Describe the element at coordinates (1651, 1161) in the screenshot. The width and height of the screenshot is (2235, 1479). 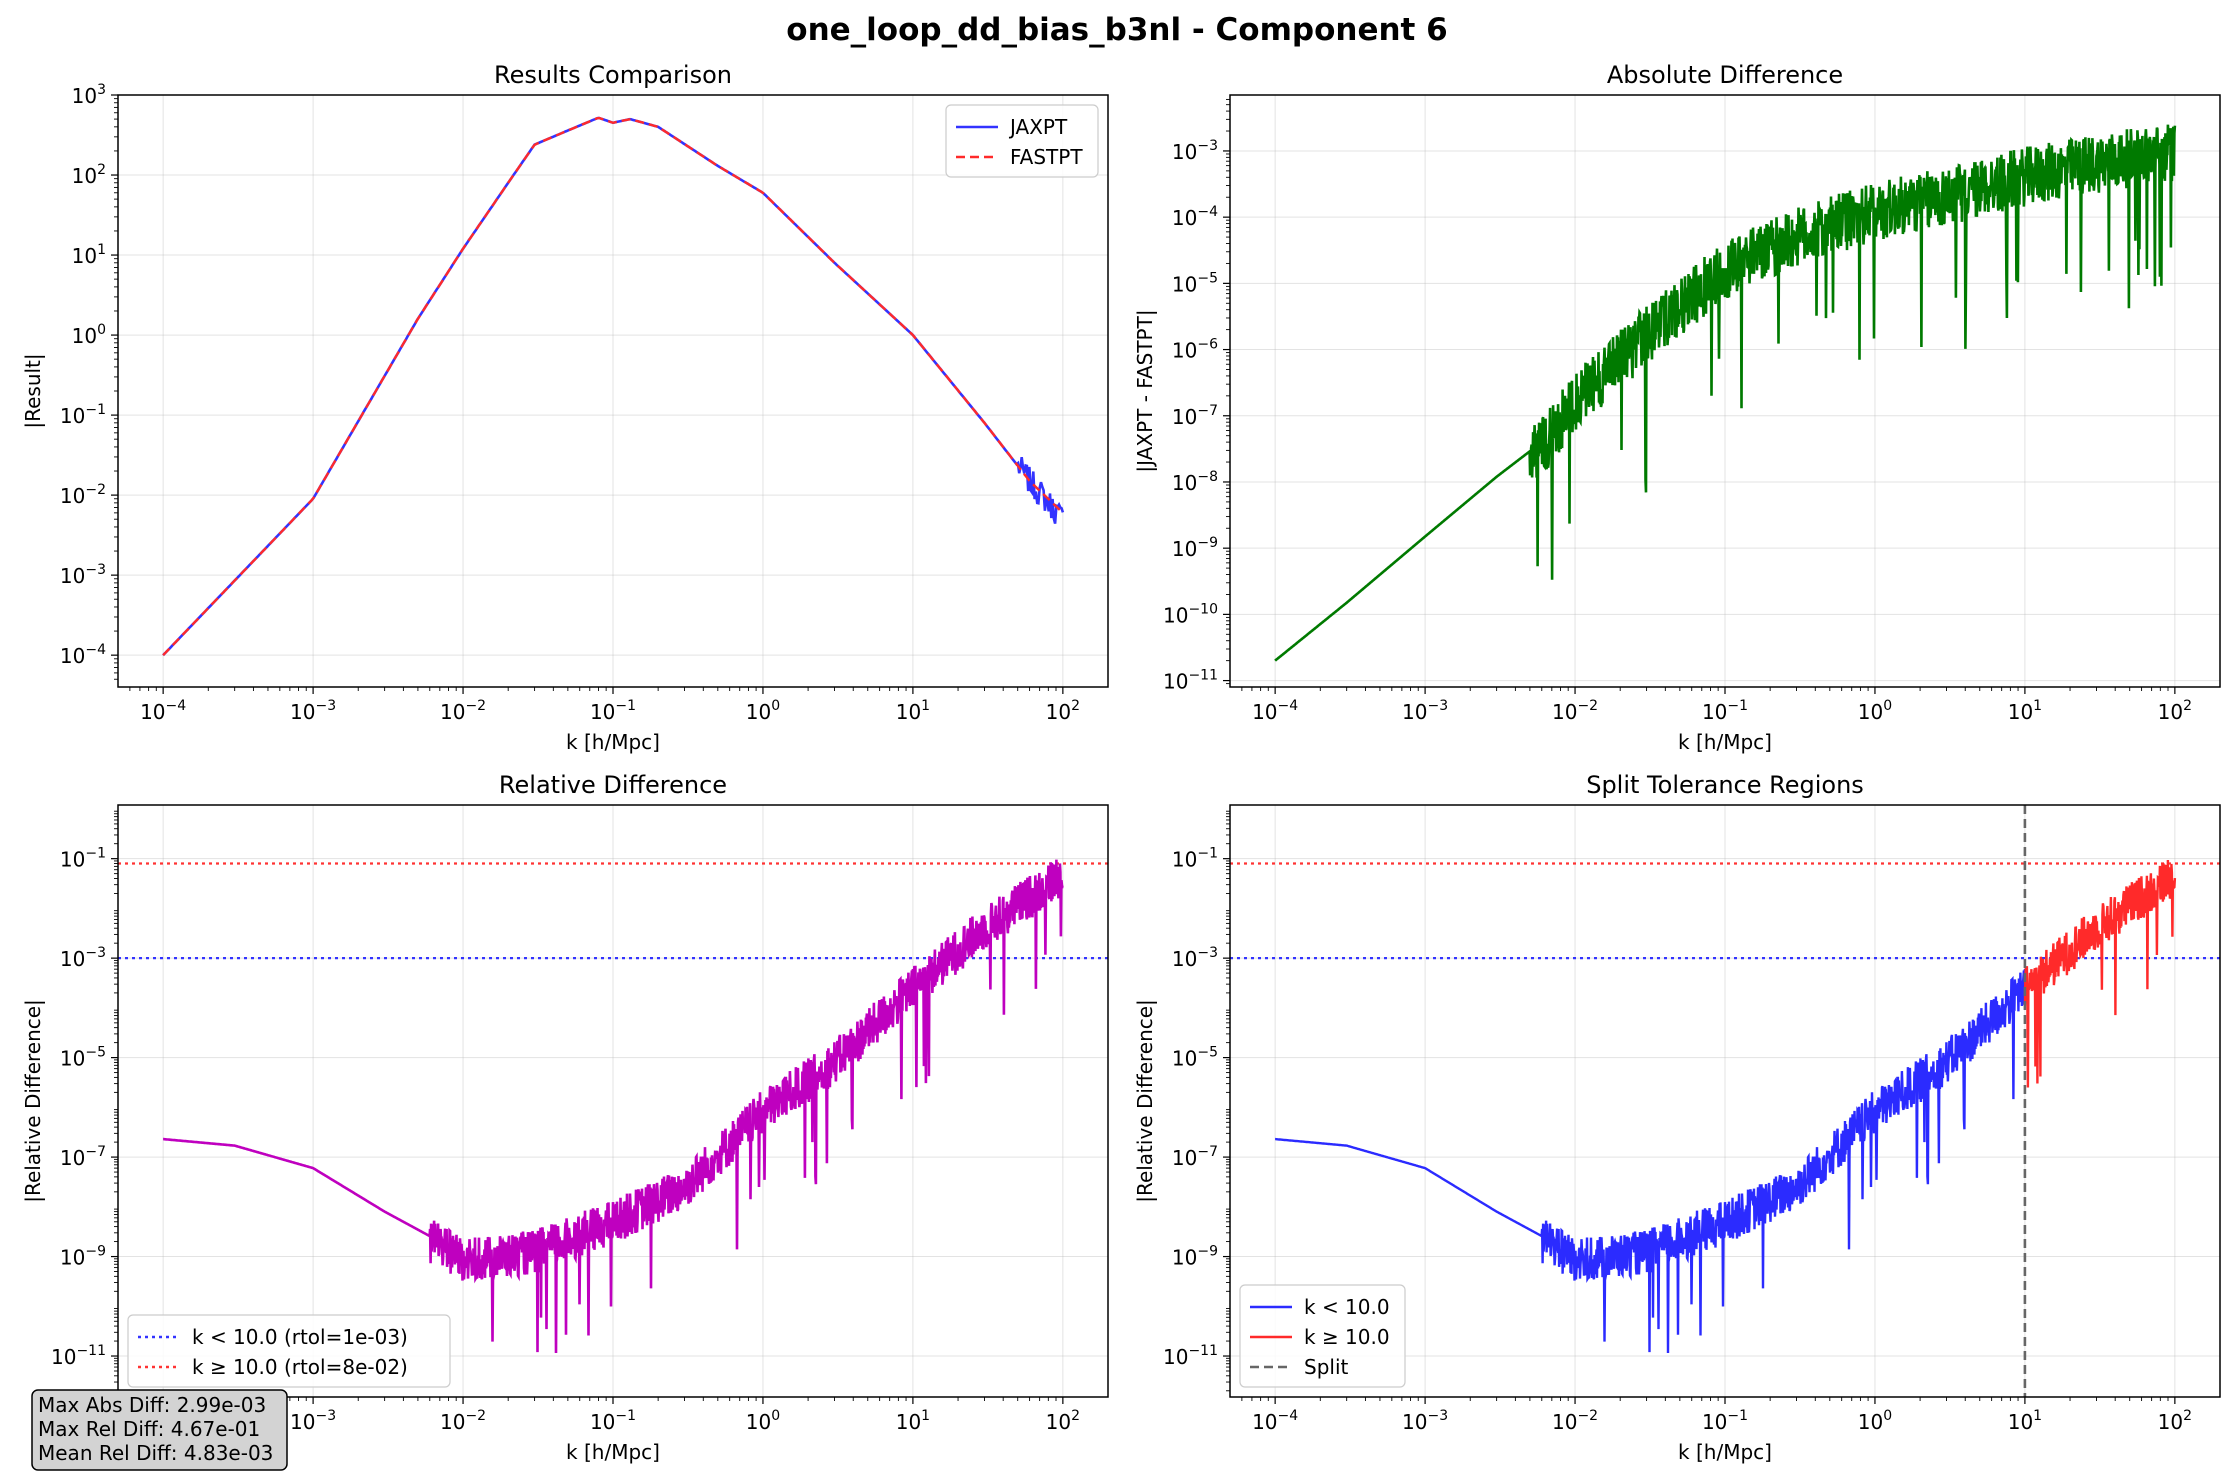
I see `series-low-region-line` at that location.